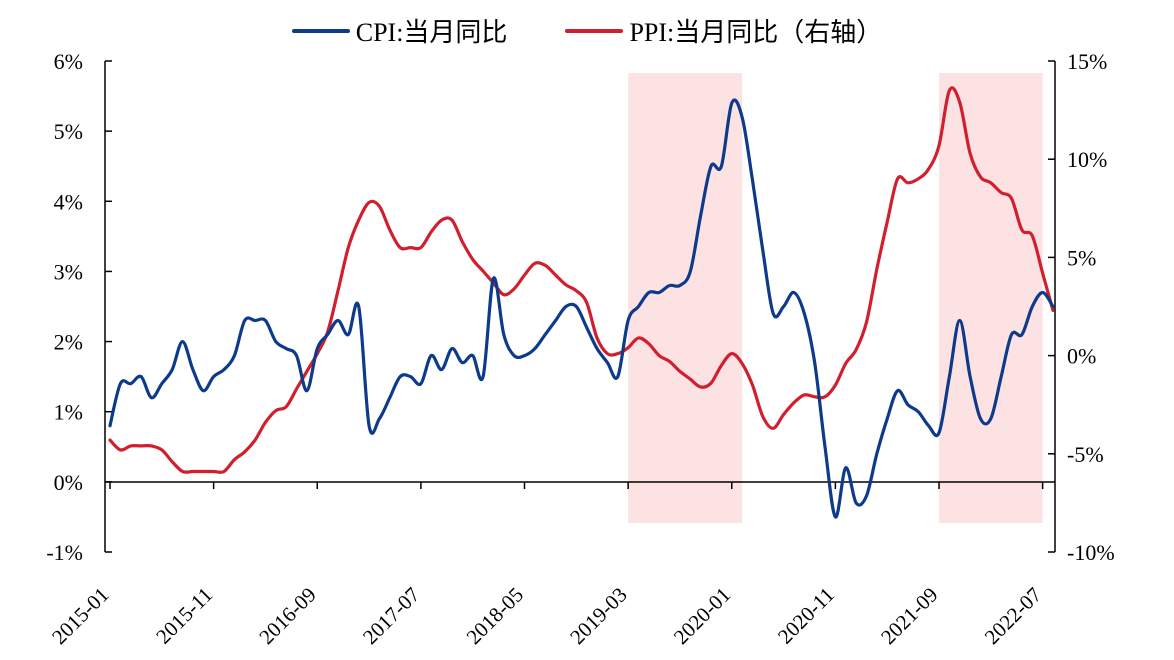 The image size is (1174, 660). What do you see at coordinates (80, 616) in the screenshot?
I see `x-tick-label: 2015-01` at bounding box center [80, 616].